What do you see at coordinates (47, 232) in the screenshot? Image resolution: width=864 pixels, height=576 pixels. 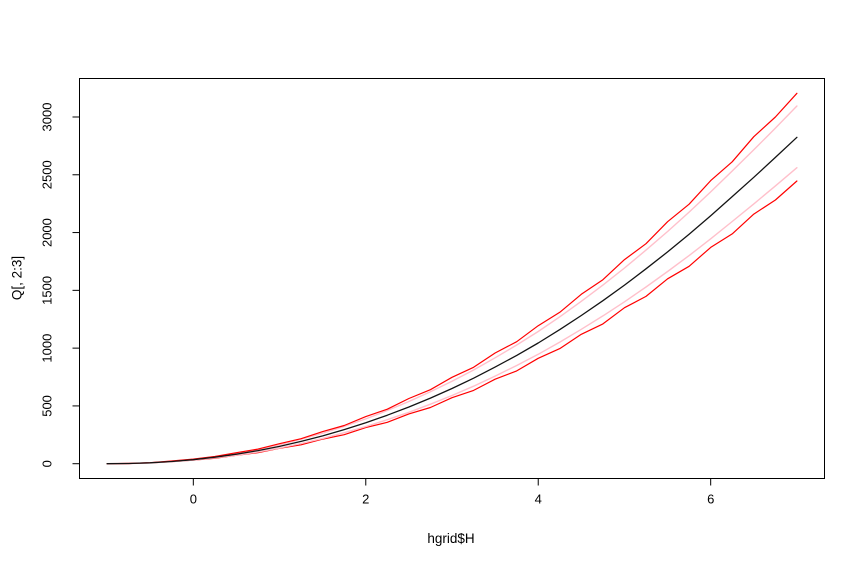 I see `y-tick-label: 2000` at bounding box center [47, 232].